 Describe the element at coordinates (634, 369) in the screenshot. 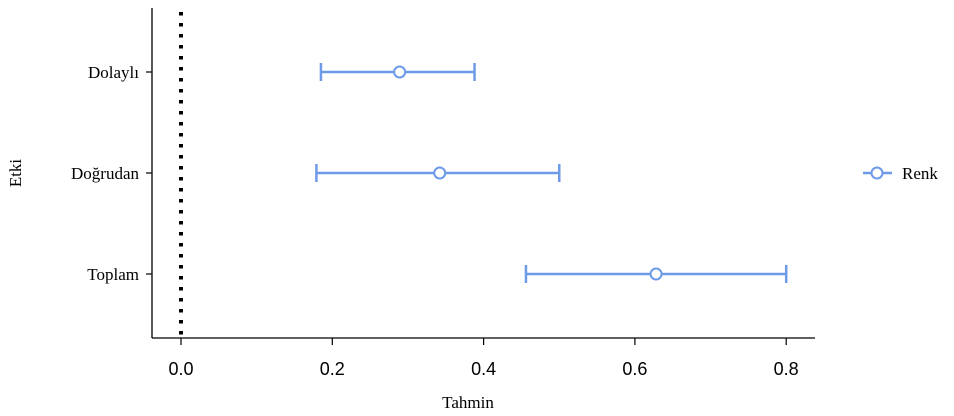

I see `x-tick-label: 0.6` at that location.